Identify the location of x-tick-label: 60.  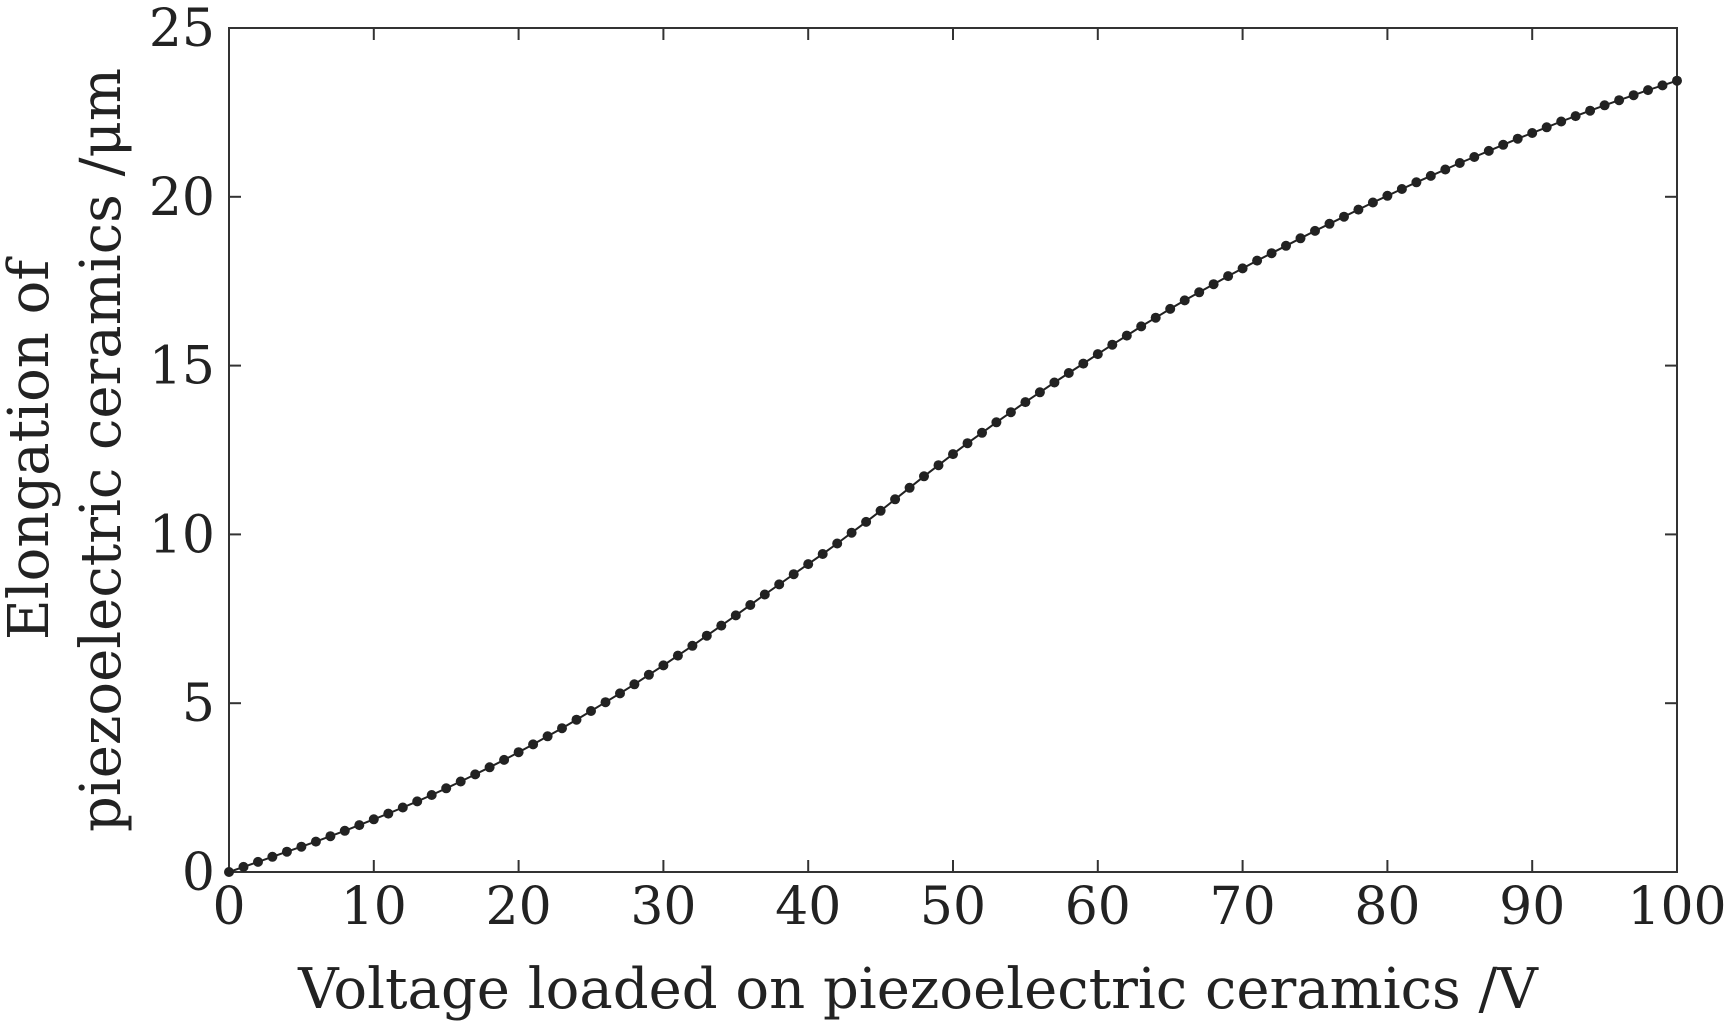
(1098, 907).